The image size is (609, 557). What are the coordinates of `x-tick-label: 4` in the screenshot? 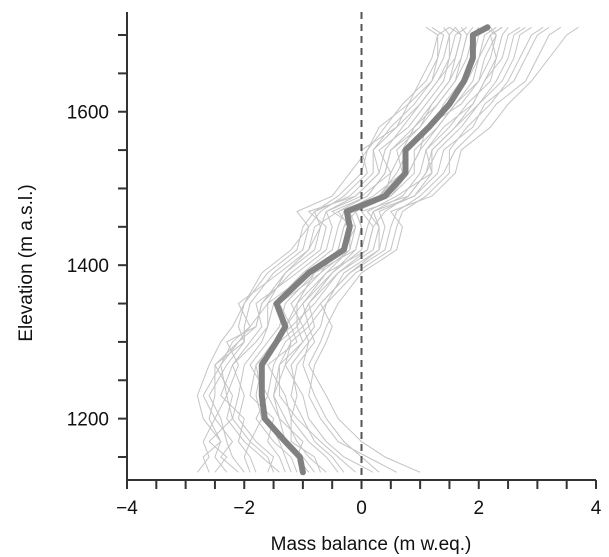 It's located at (596, 508).